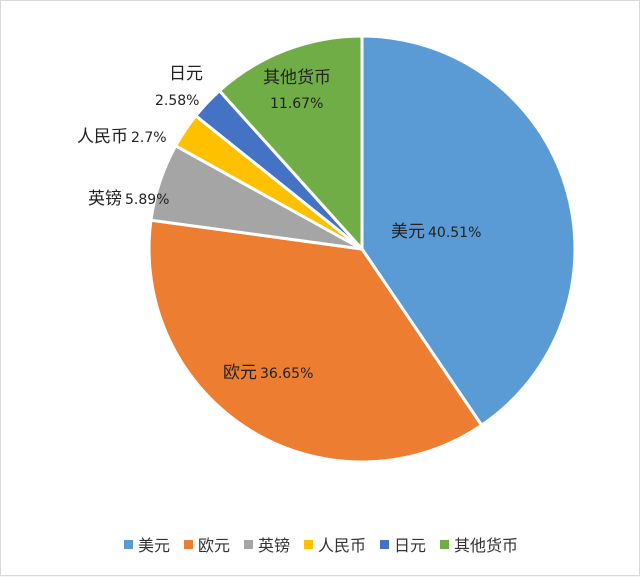 The image size is (640, 577). What do you see at coordinates (296, 104) in the screenshot?
I see `data-label-value-other: 11.67%` at bounding box center [296, 104].